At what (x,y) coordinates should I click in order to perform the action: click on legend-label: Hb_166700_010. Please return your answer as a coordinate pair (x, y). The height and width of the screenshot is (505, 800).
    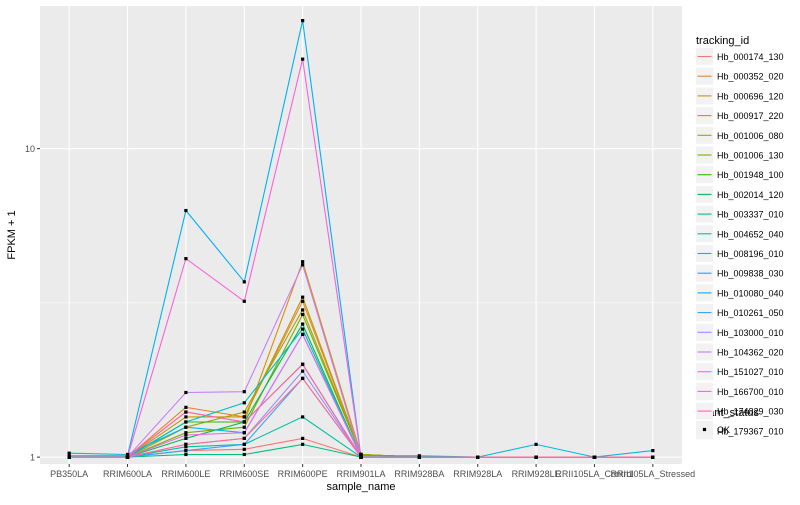
    Looking at the image, I should click on (750, 392).